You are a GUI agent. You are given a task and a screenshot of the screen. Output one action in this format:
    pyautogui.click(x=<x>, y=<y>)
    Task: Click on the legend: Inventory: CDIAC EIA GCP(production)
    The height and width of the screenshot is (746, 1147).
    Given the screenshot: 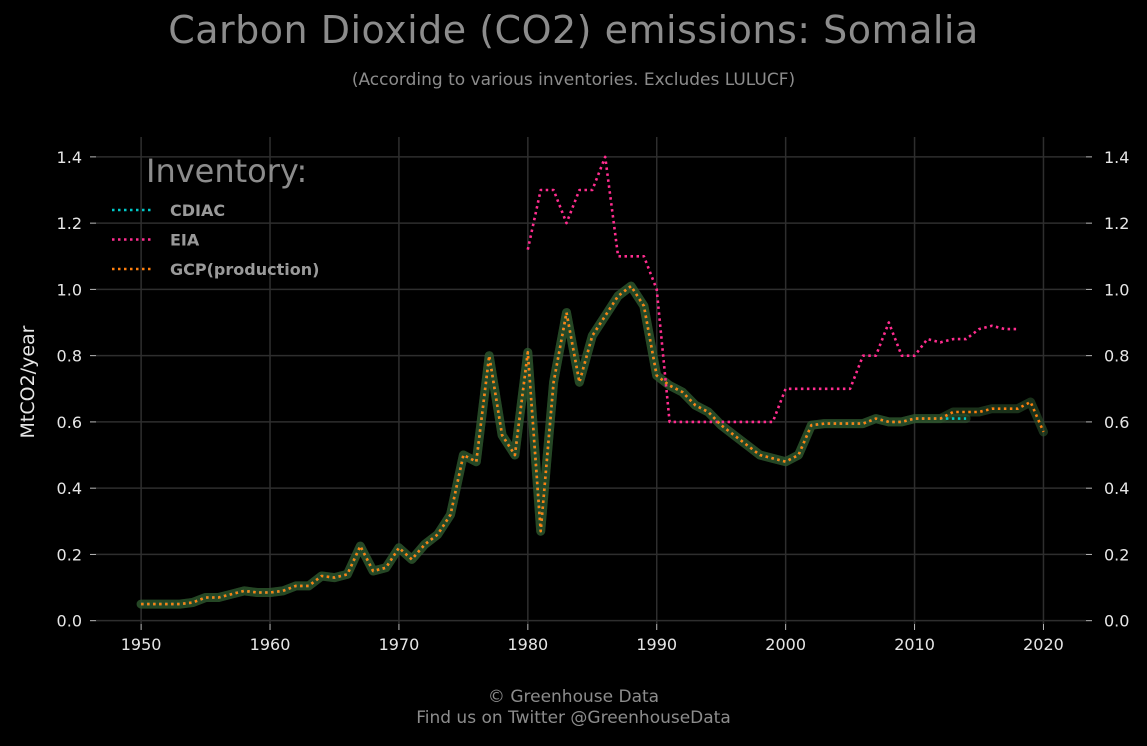 What is the action you would take?
    pyautogui.click(x=215, y=215)
    